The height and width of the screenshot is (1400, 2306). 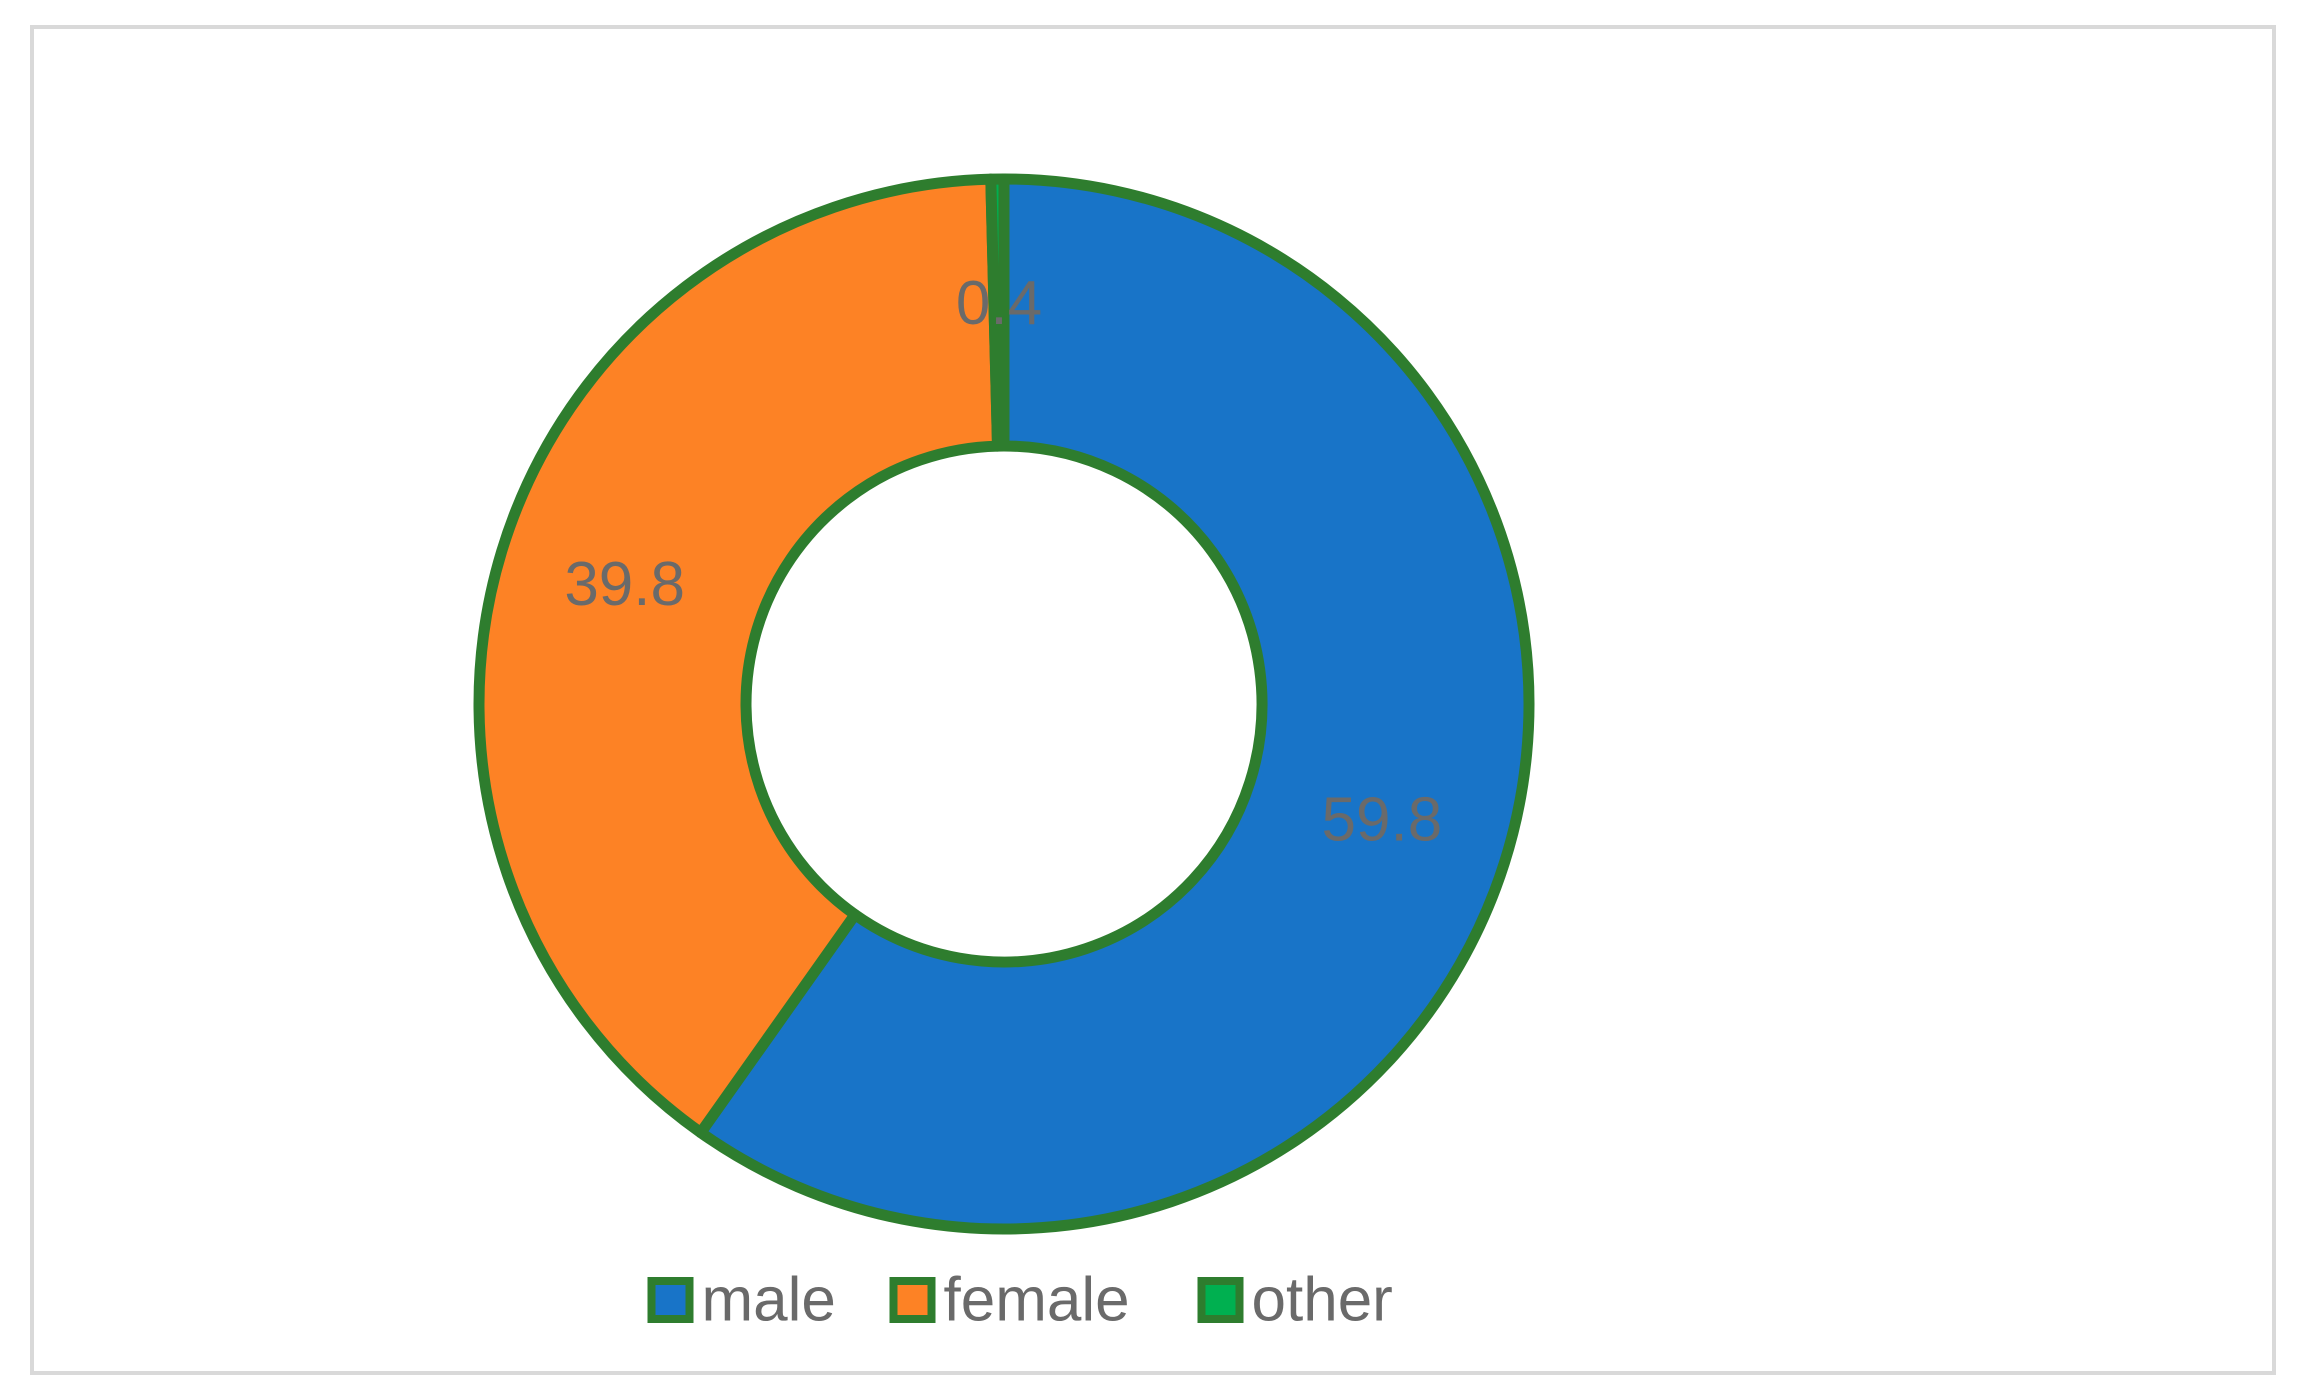 I want to click on data-label-other: 0.4, so click(x=999, y=303).